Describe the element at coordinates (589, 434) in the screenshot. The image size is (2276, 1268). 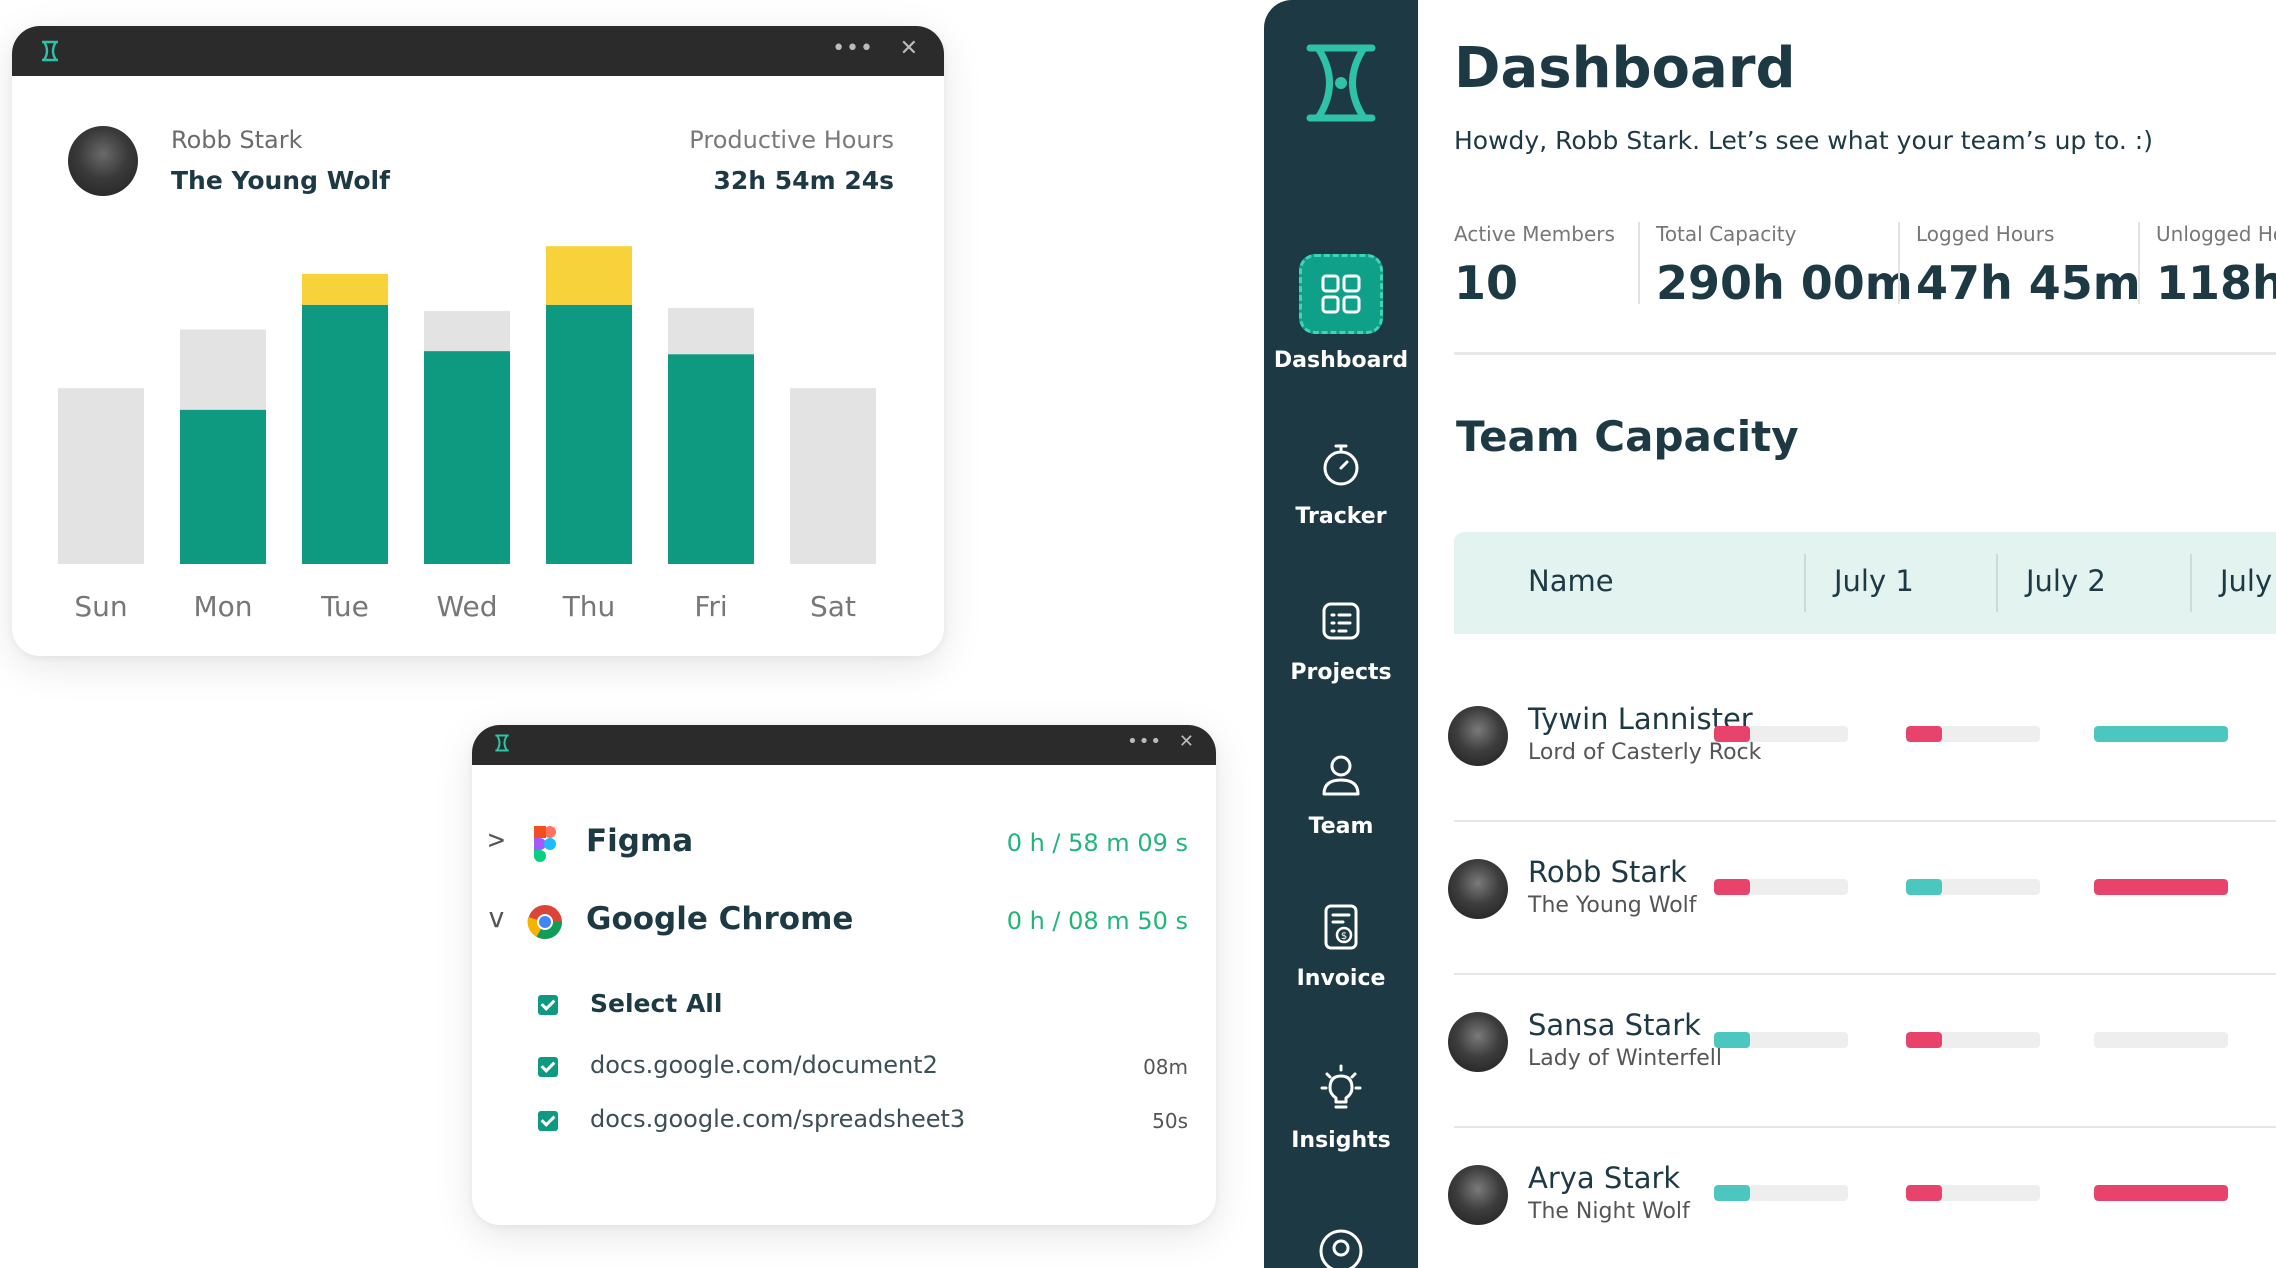
I see `bar-thu-teal` at that location.